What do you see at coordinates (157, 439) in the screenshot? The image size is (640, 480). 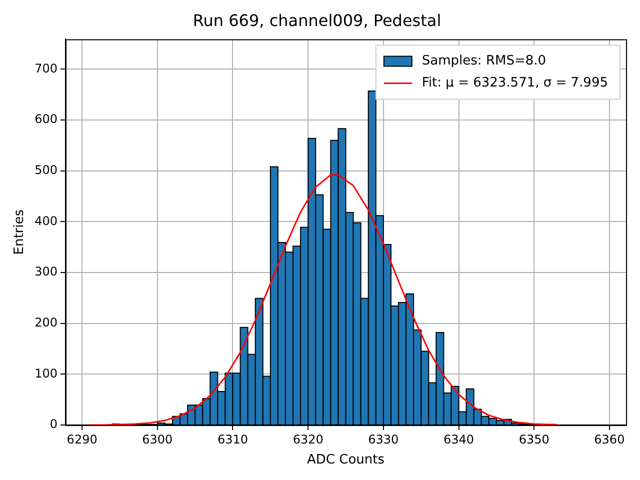 I see `x-tick-label: 6300` at bounding box center [157, 439].